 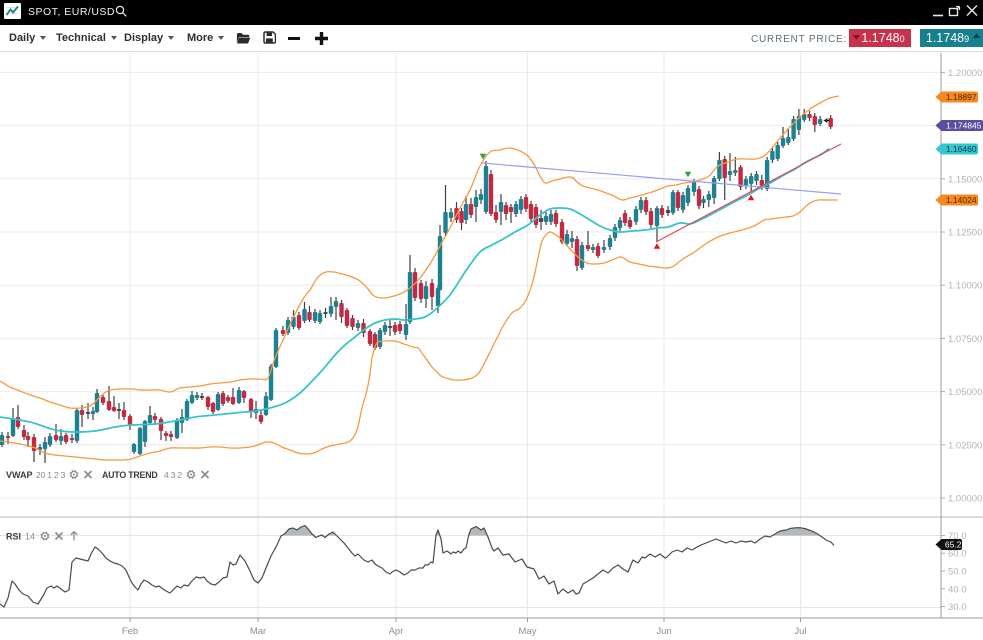 What do you see at coordinates (51, 475) in the screenshot?
I see `svg-text: 20 1 2 3` at bounding box center [51, 475].